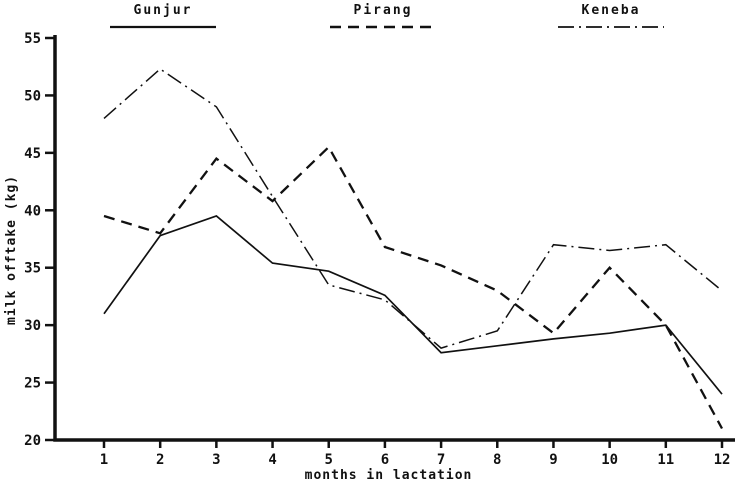  I want to click on x-tick-label: 8, so click(497, 460).